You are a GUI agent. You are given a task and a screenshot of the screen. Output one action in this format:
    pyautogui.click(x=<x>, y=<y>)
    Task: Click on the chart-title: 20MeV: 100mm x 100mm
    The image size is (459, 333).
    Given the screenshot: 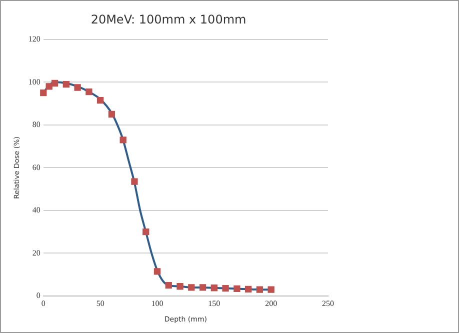 What is the action you would take?
    pyautogui.click(x=168, y=19)
    